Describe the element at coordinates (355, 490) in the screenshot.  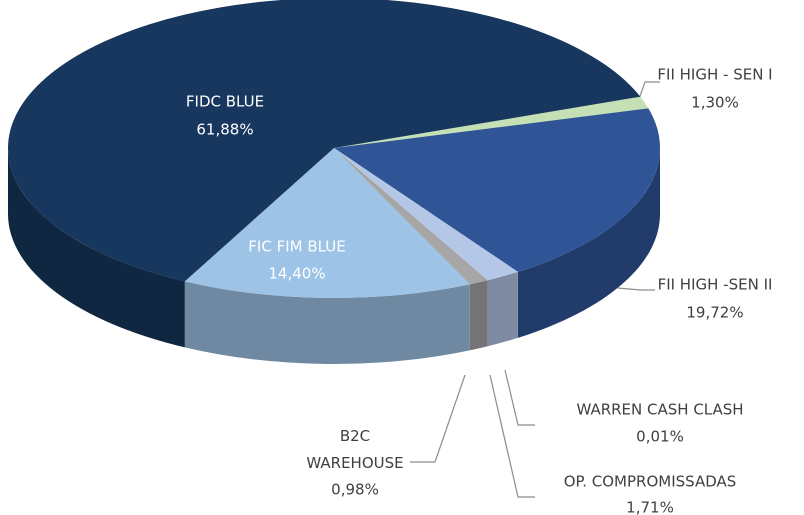
I see `value-label: 0,98%` at that location.